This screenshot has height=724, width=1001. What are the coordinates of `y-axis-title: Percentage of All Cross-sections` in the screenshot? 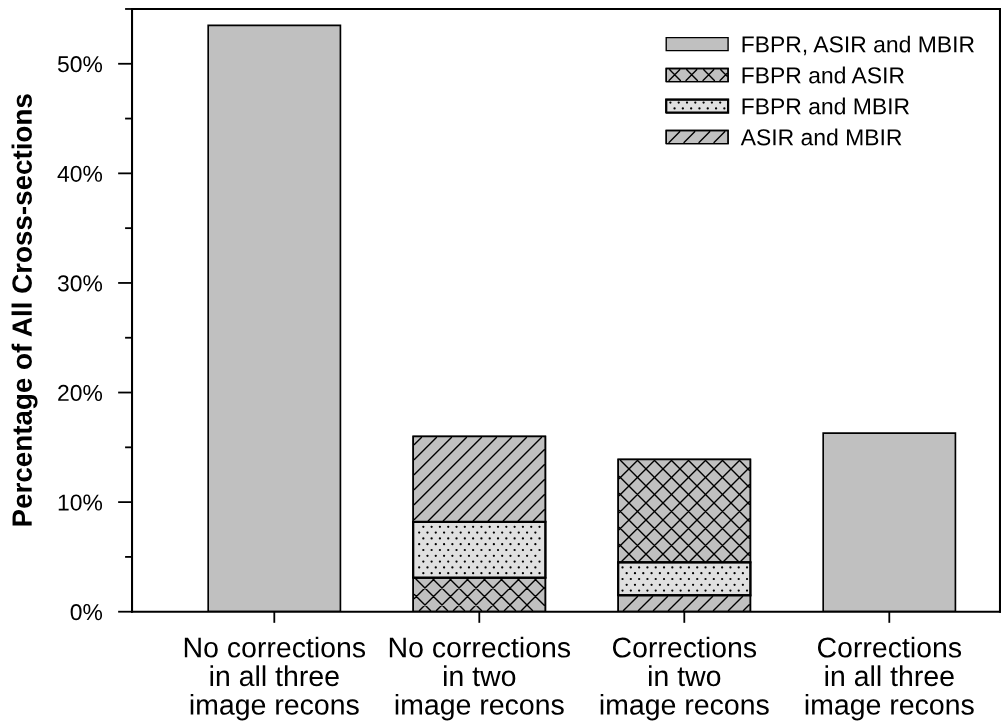 It's located at (24, 310).